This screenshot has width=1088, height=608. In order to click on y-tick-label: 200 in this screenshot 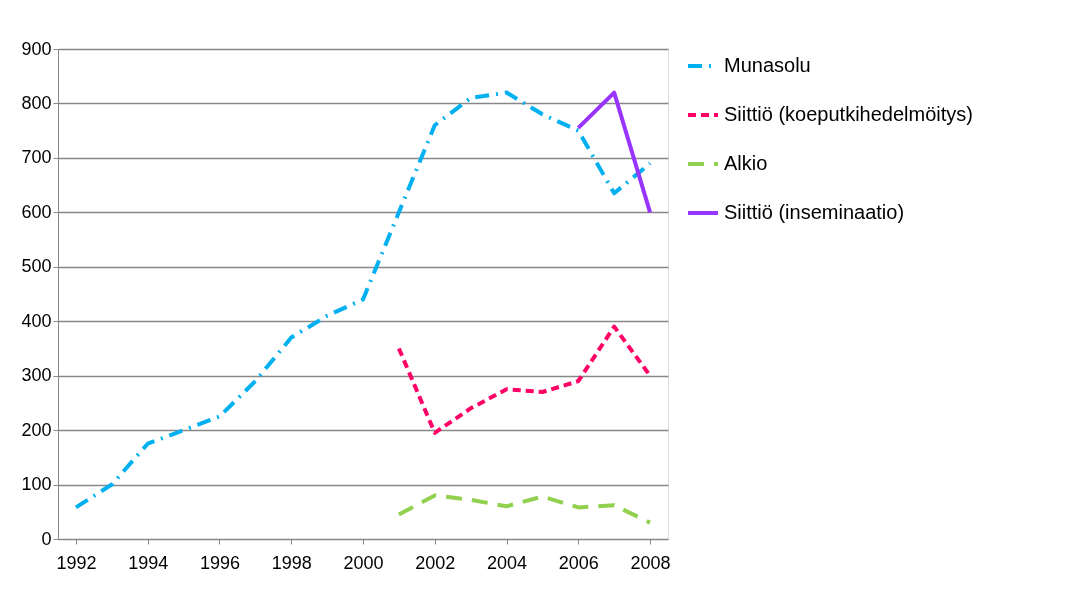, I will do `click(36, 429)`.